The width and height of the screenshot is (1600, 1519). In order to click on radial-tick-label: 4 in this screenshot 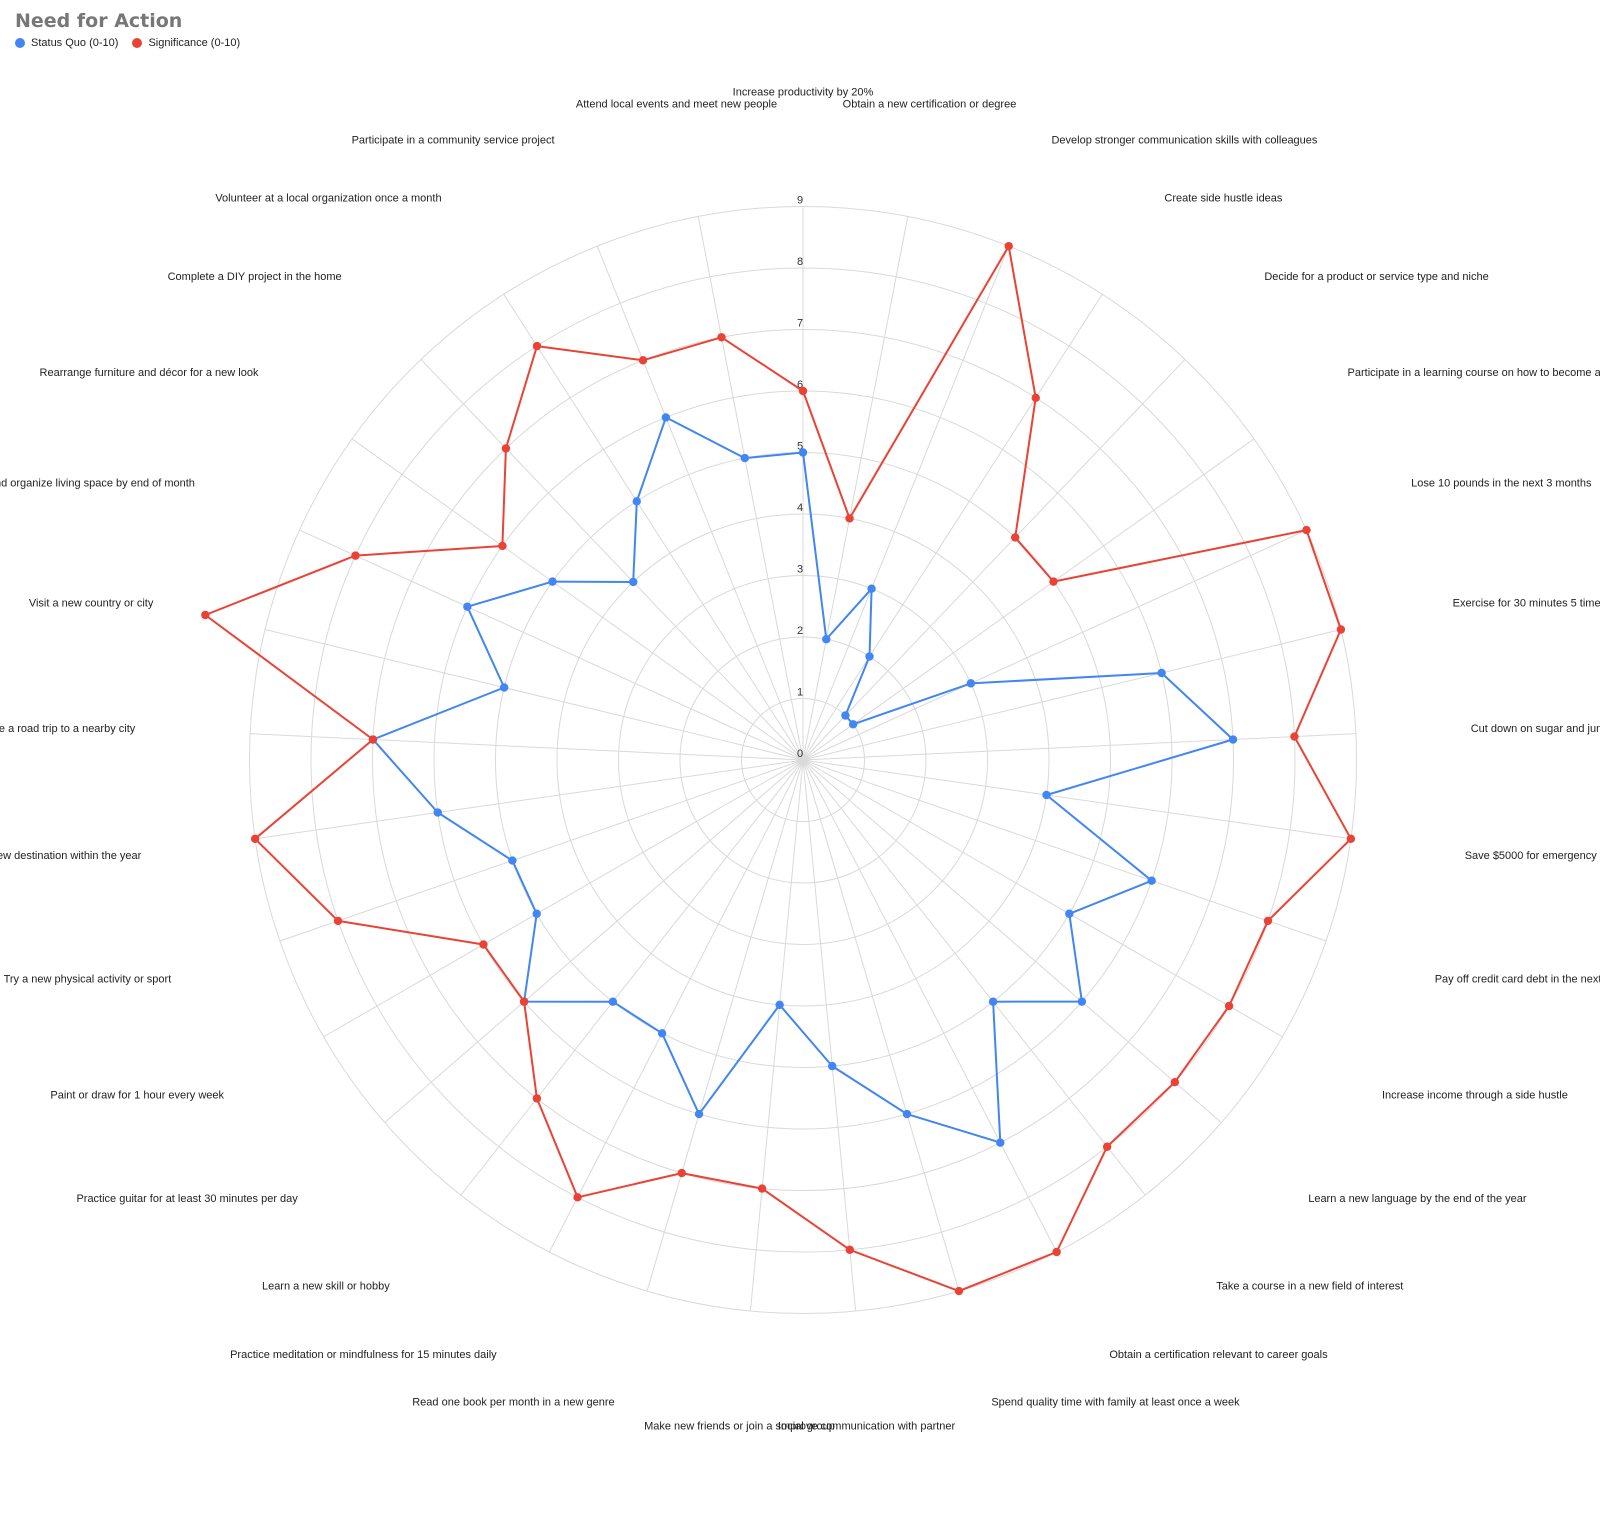, I will do `click(800, 508)`.